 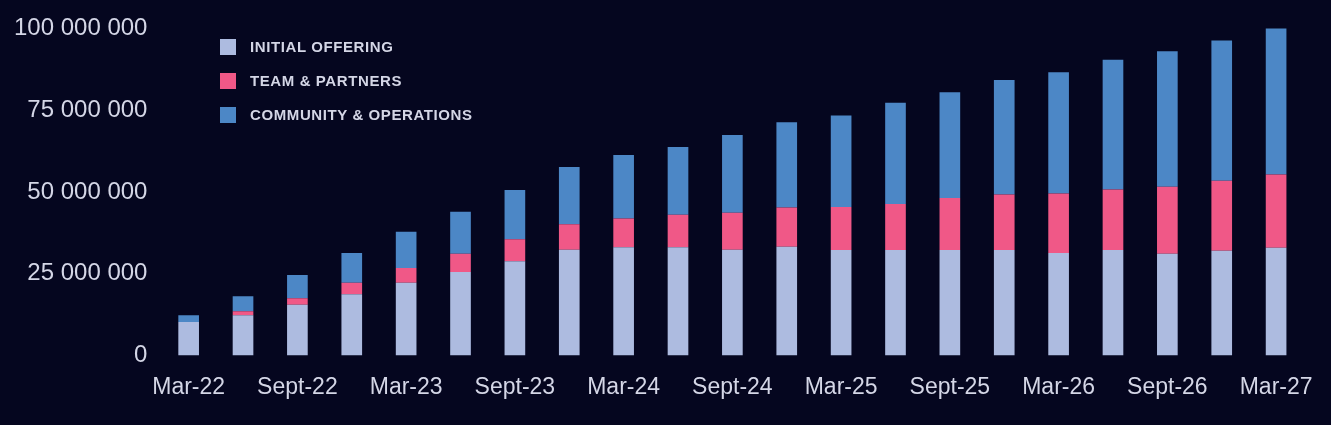 What do you see at coordinates (624, 385) in the screenshot?
I see `x-tick-label: Mar-24` at bounding box center [624, 385].